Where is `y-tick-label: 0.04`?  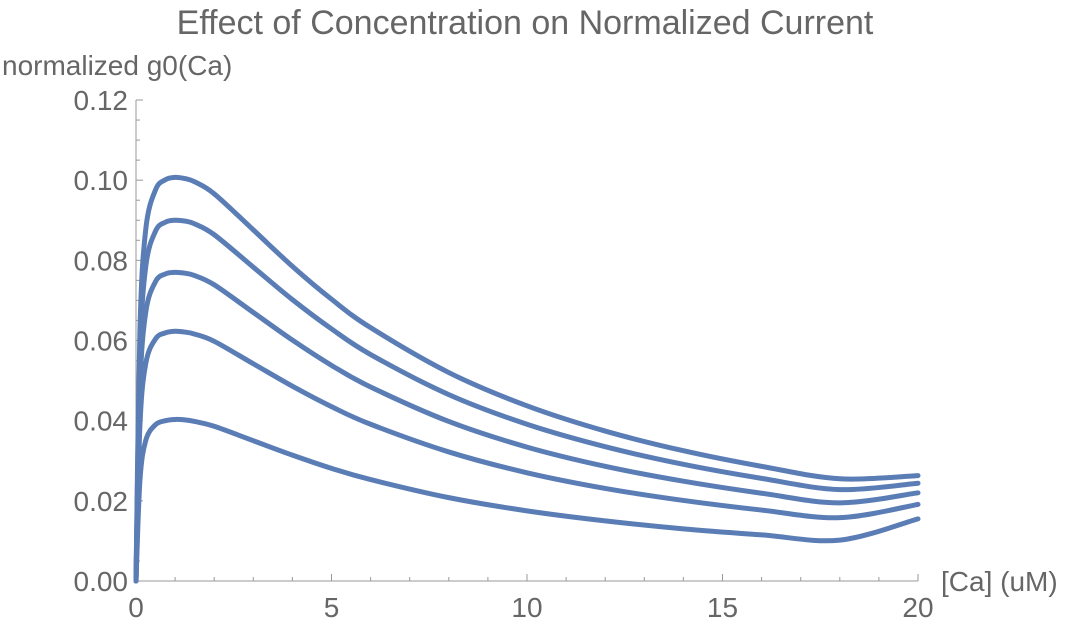 y-tick-label: 0.04 is located at coordinates (101, 421).